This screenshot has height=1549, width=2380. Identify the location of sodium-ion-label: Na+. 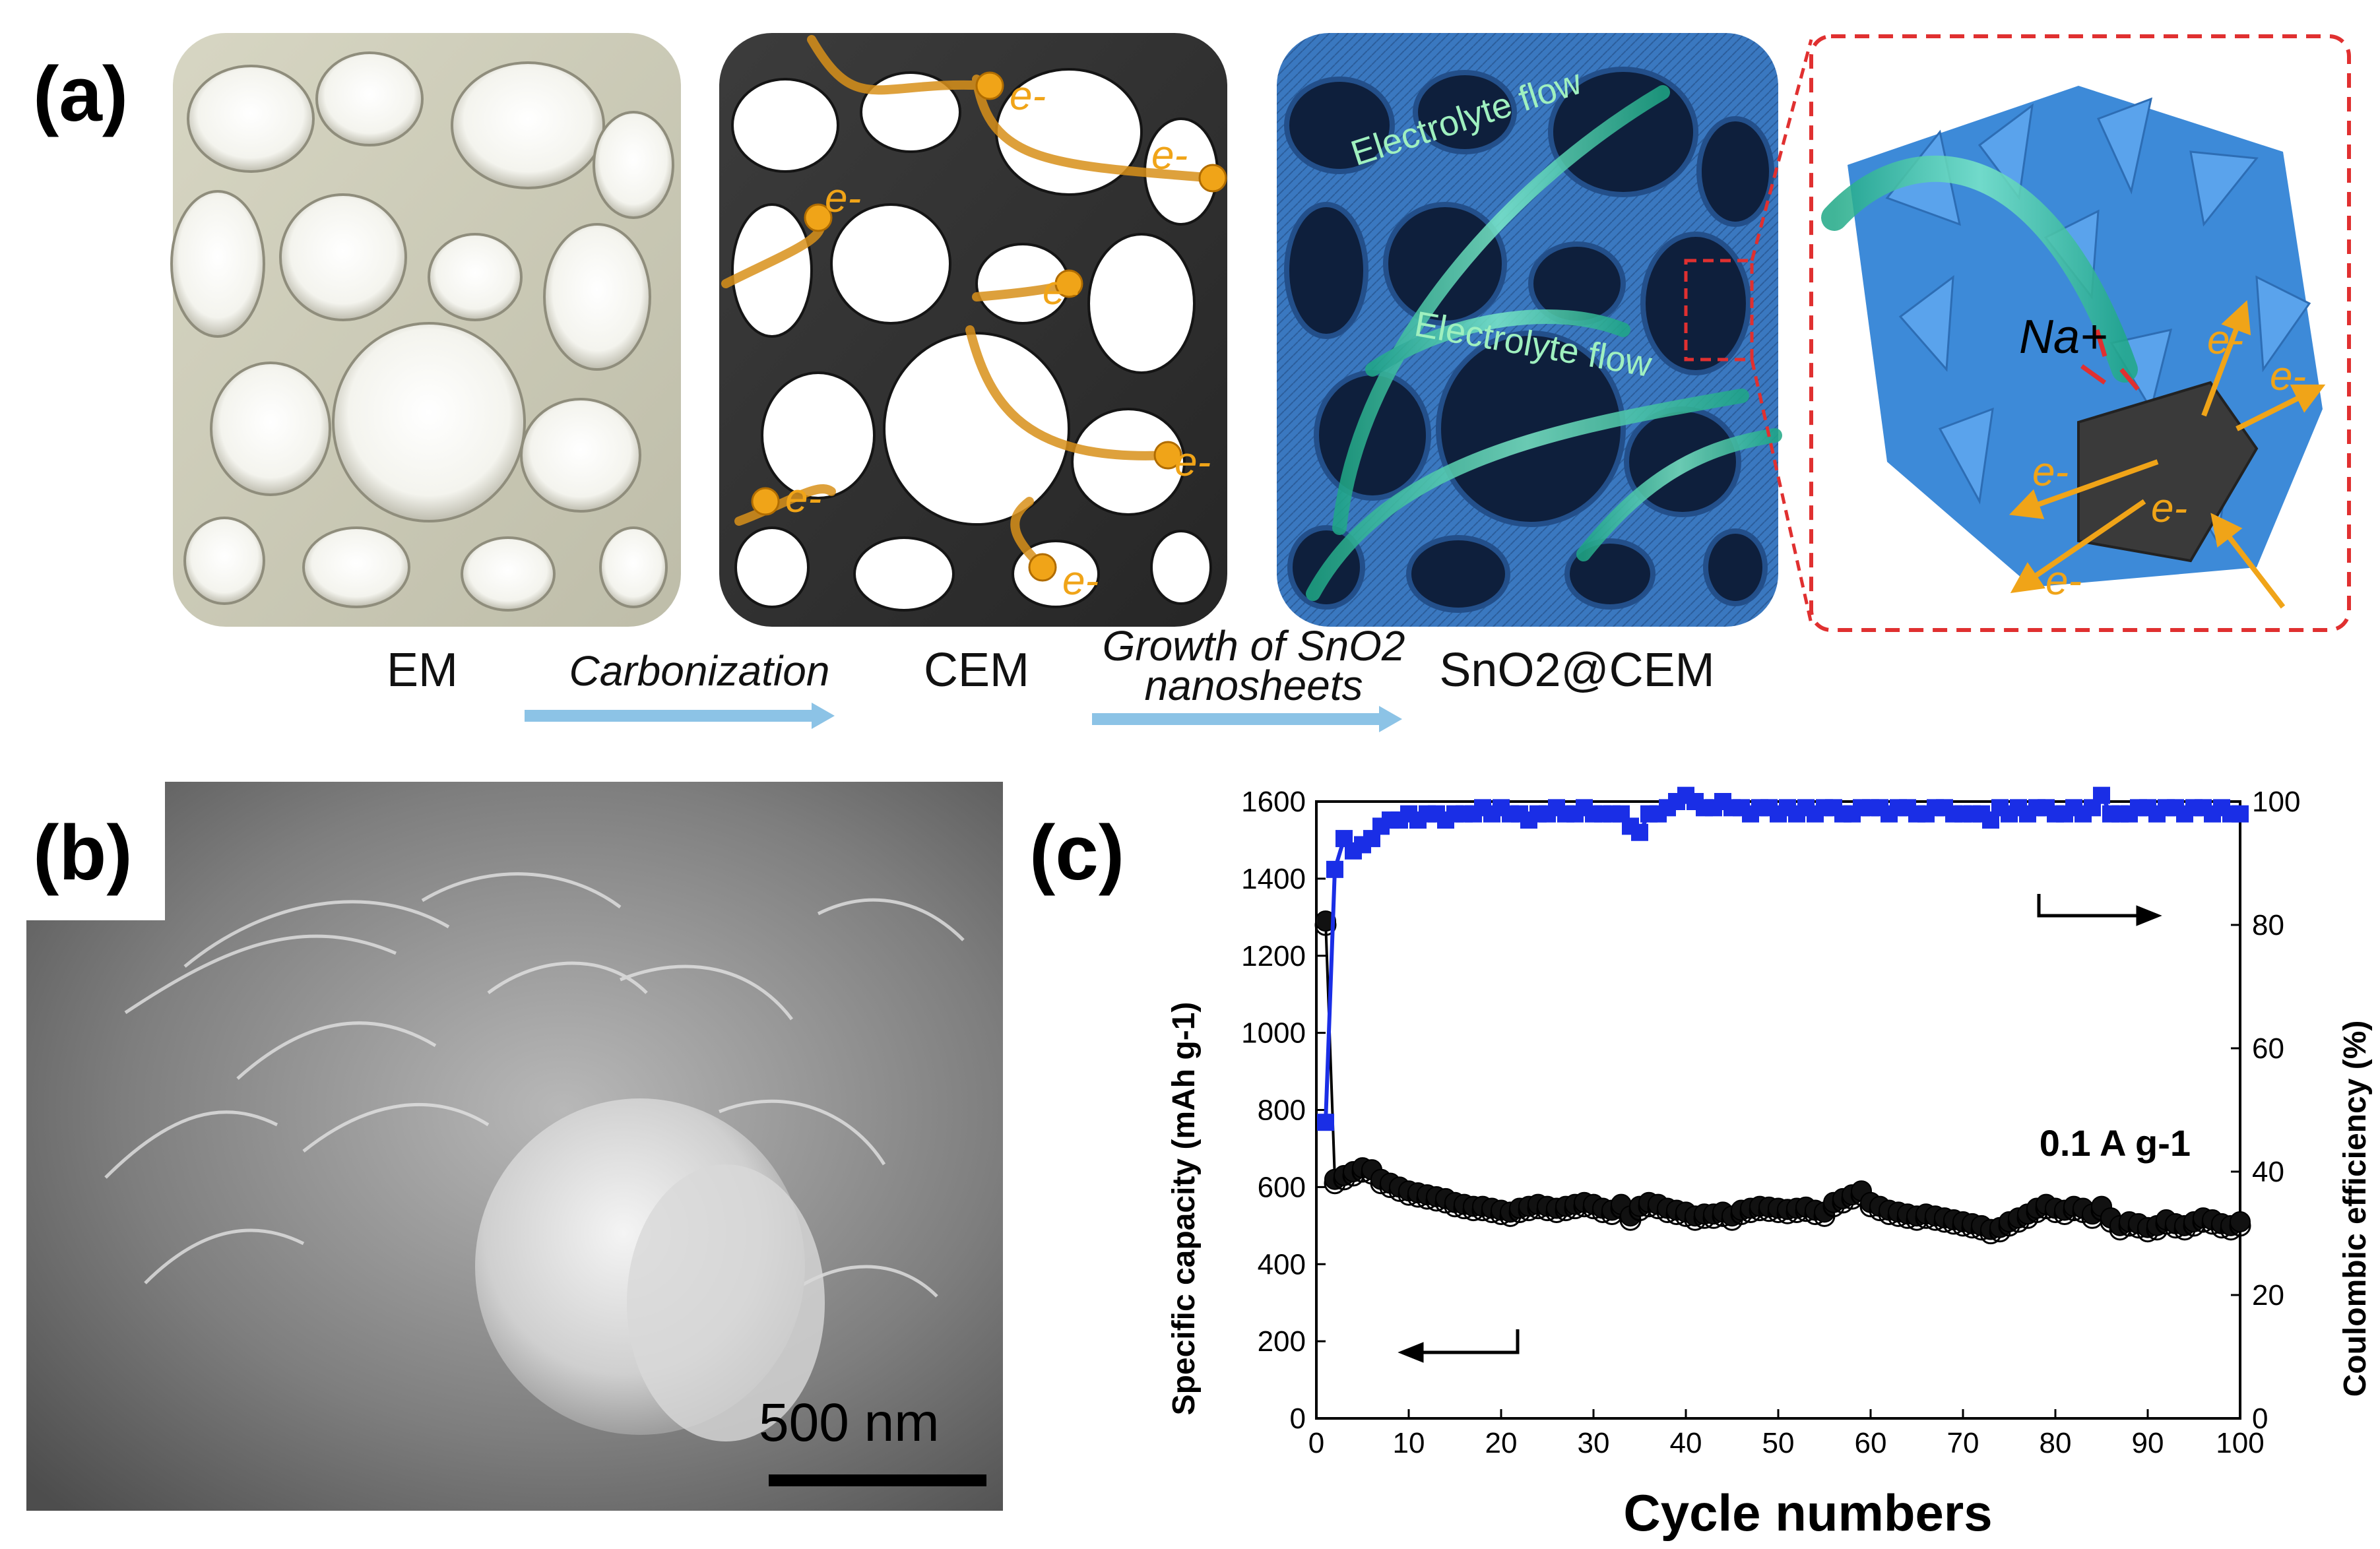
(2063, 337).